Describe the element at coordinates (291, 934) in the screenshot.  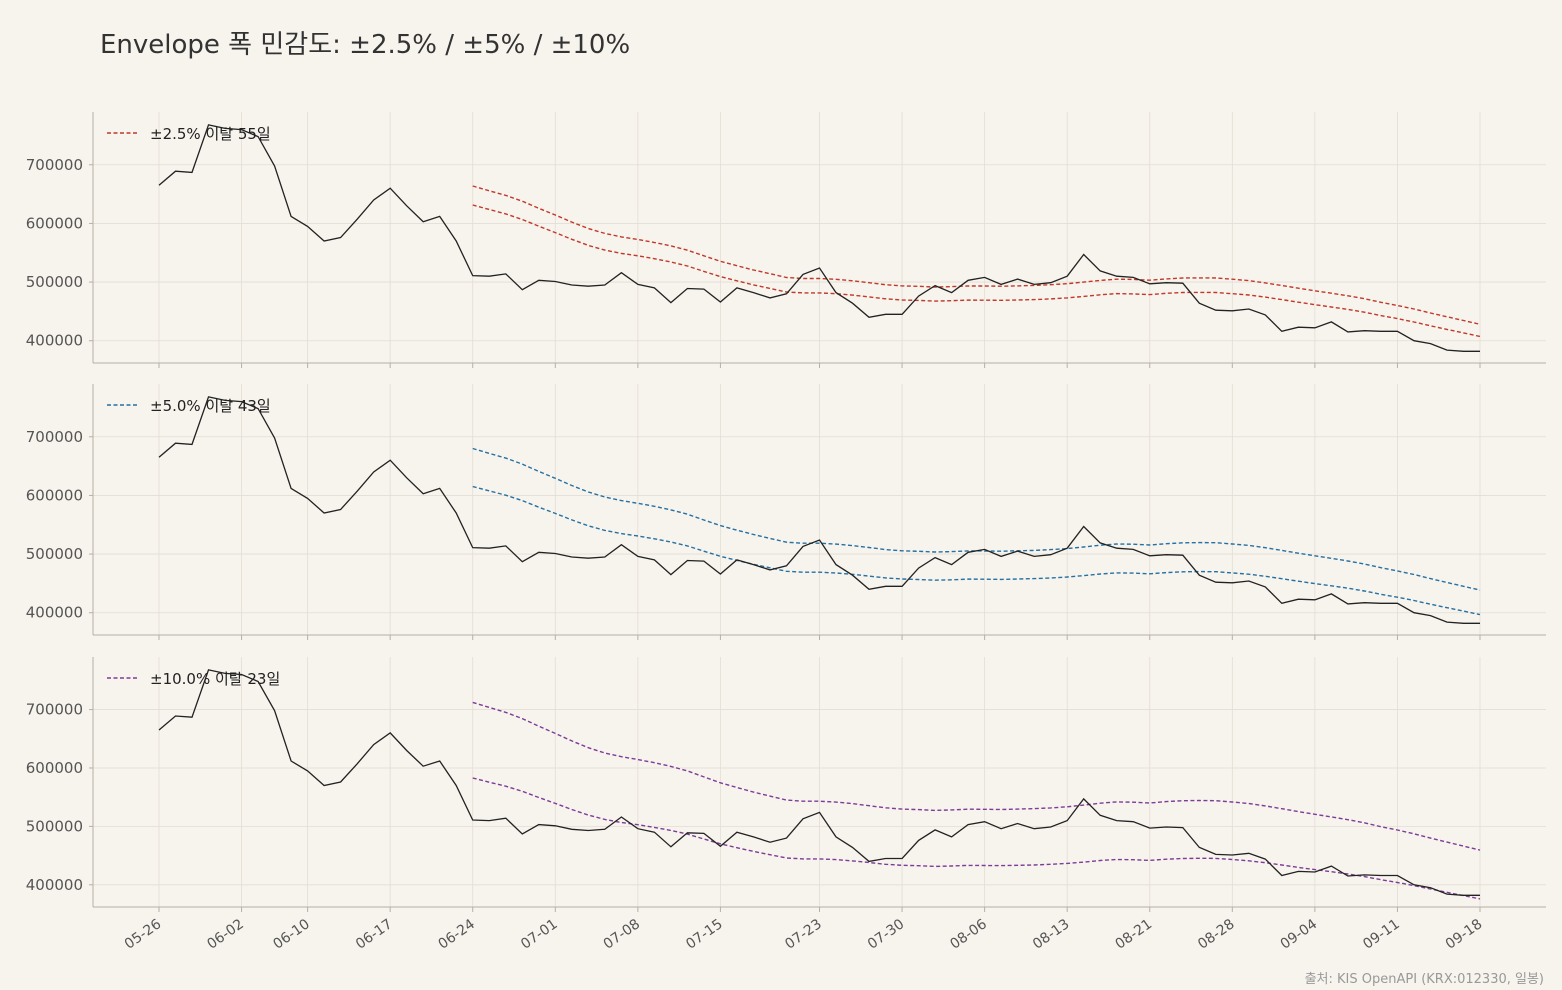
I see `x-tick-label: 06-10` at that location.